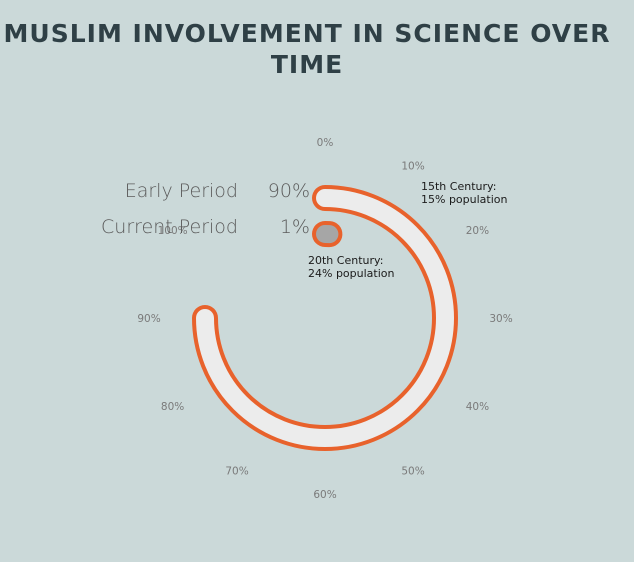 Image resolution: width=634 pixels, height=562 pixels. What do you see at coordinates (412, 471) in the screenshot?
I see `tick-label: 50%` at bounding box center [412, 471].